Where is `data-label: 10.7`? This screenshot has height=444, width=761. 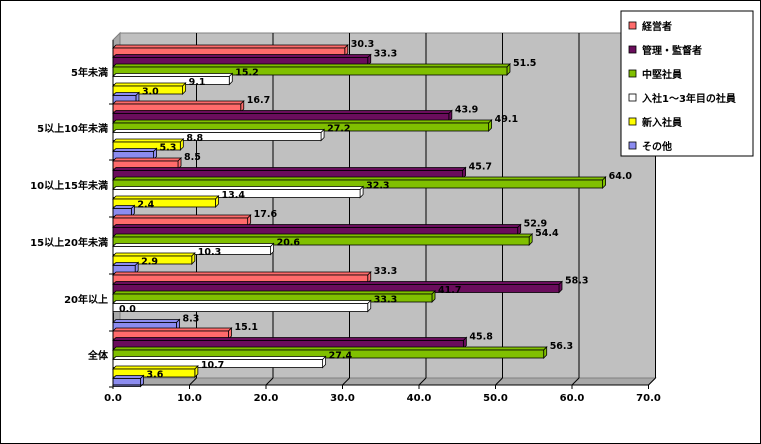 data-label: 10.7 is located at coordinates (212, 365).